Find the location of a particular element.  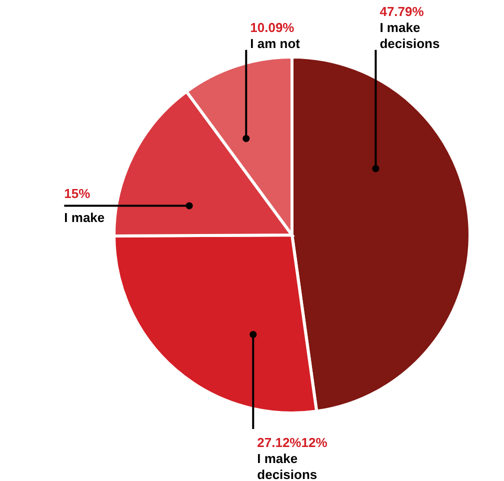

slice-label: I am not is located at coordinates (275, 43).